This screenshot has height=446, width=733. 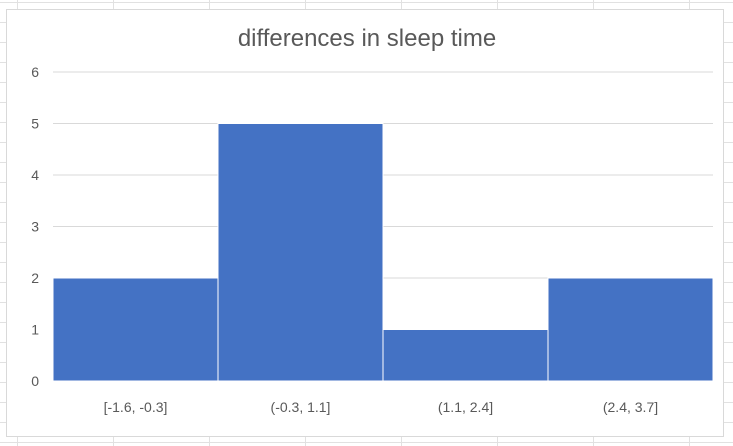 What do you see at coordinates (465, 407) in the screenshot?
I see `x-tick-label: (1.1, 2.4]` at bounding box center [465, 407].